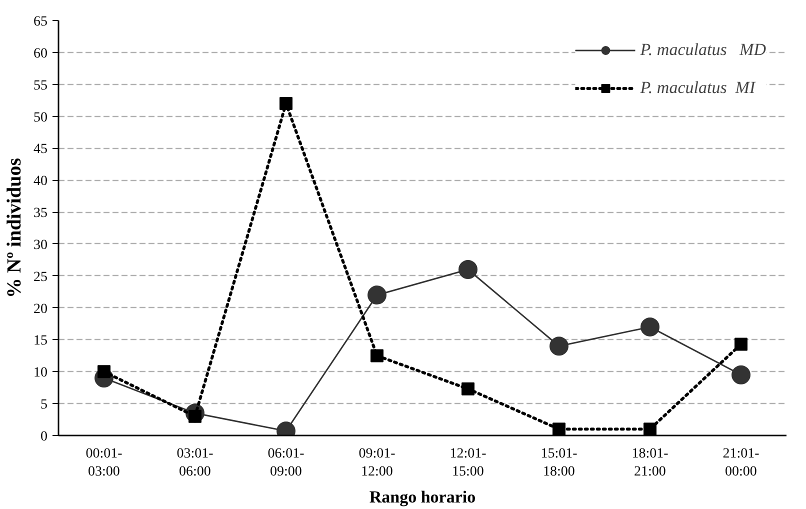 Image resolution: width=806 pixels, height=509 pixels. What do you see at coordinates (422, 497) in the screenshot?
I see `x-axis-title: Rango horario` at bounding box center [422, 497].